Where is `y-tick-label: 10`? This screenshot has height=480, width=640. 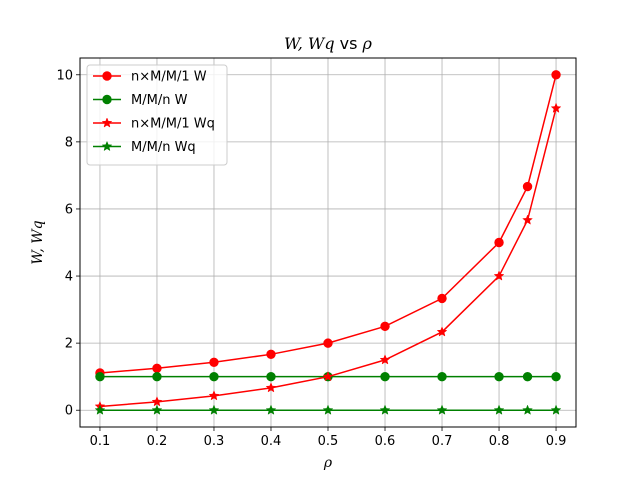
y-tick-label: 10 is located at coordinates (64, 75).